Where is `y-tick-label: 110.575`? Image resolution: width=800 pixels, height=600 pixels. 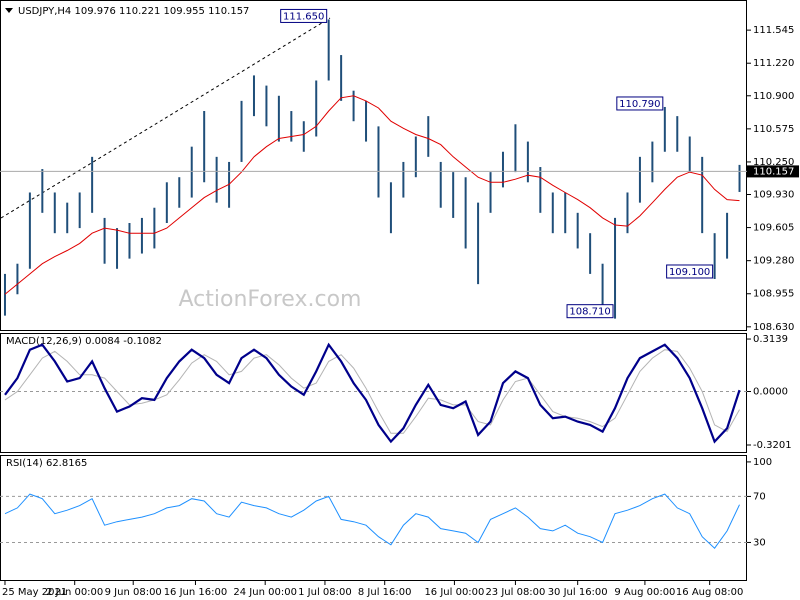
y-tick-label: 110.575 is located at coordinates (773, 129).